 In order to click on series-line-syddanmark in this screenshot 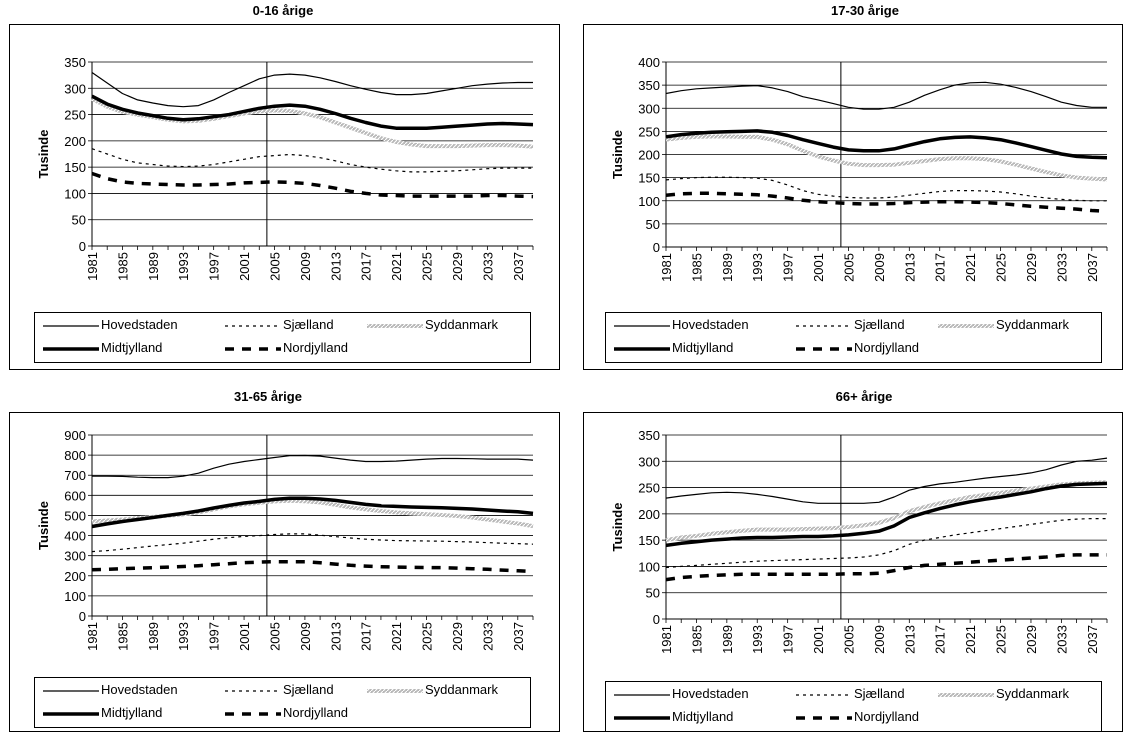, I will do `click(886, 511)`.